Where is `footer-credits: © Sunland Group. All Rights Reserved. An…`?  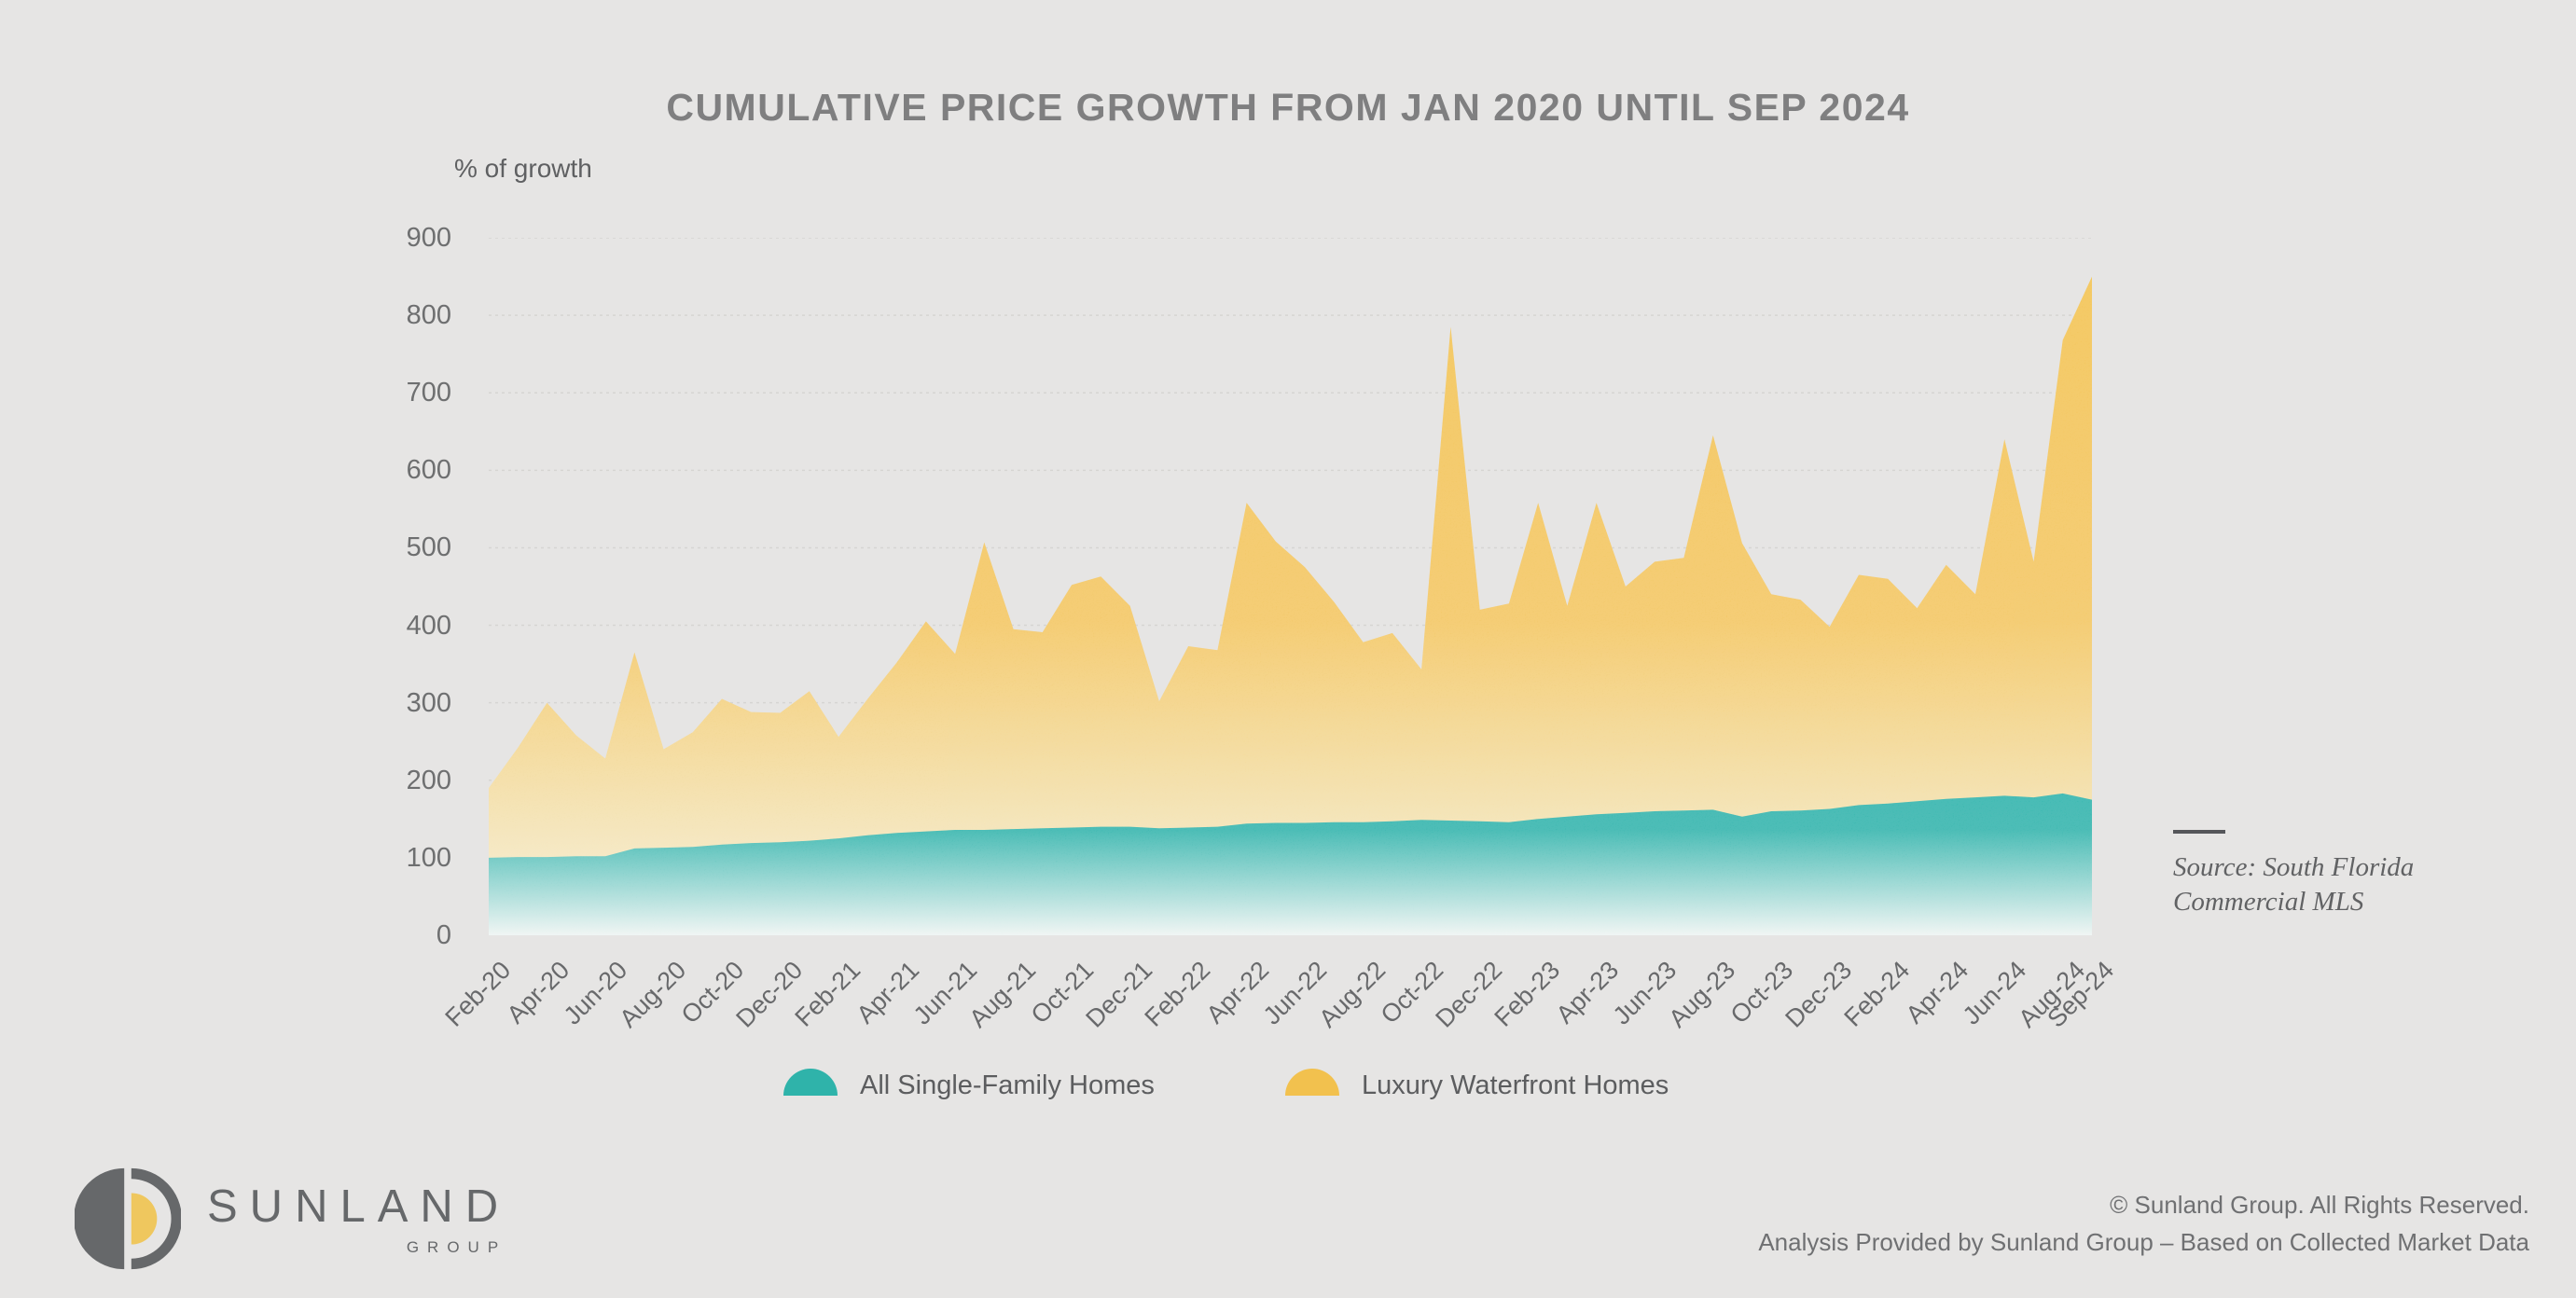 footer-credits: © Sunland Group. All Rights Reserved. An… is located at coordinates (2143, 1223).